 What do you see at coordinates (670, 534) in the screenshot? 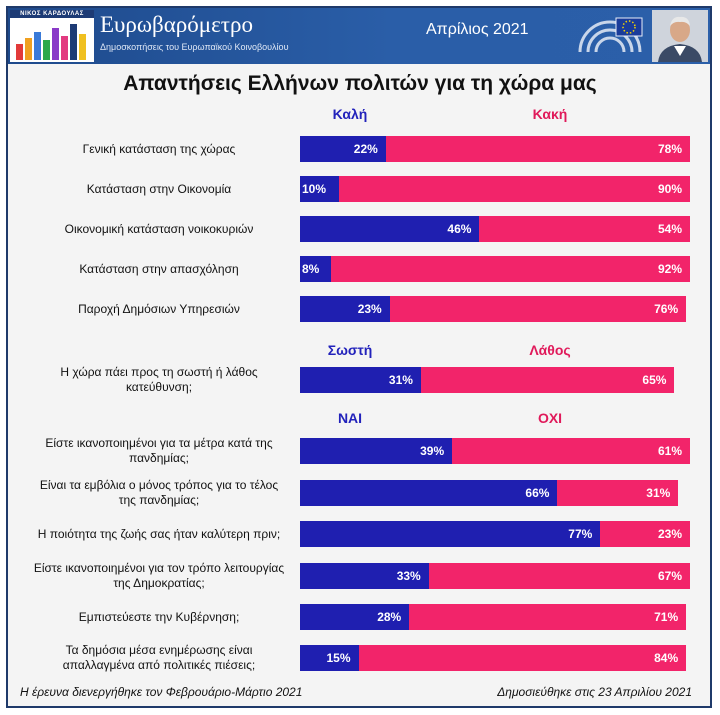
I see `value-negative: 23%` at bounding box center [670, 534].